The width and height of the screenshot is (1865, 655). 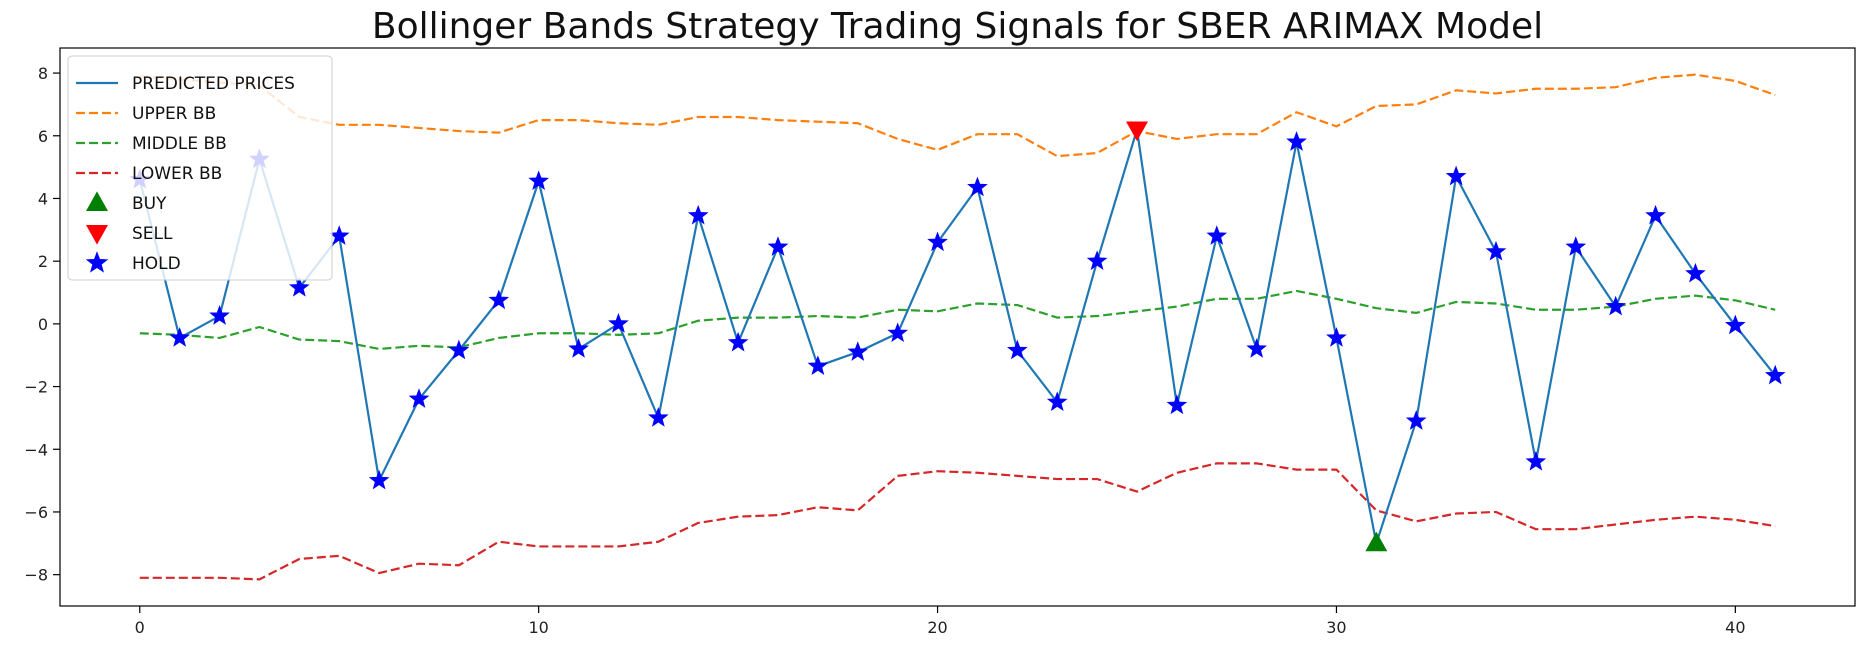 I want to click on legend-item-upper-bb: UPPER BB, so click(x=146, y=114).